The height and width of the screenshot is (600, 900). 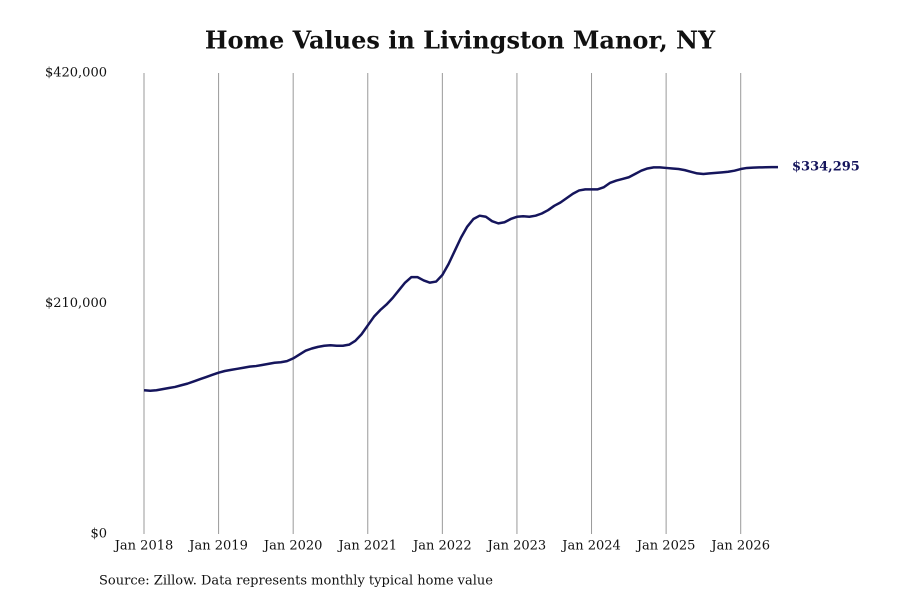 I want to click on y-tick-label: $210,000, so click(x=76, y=303).